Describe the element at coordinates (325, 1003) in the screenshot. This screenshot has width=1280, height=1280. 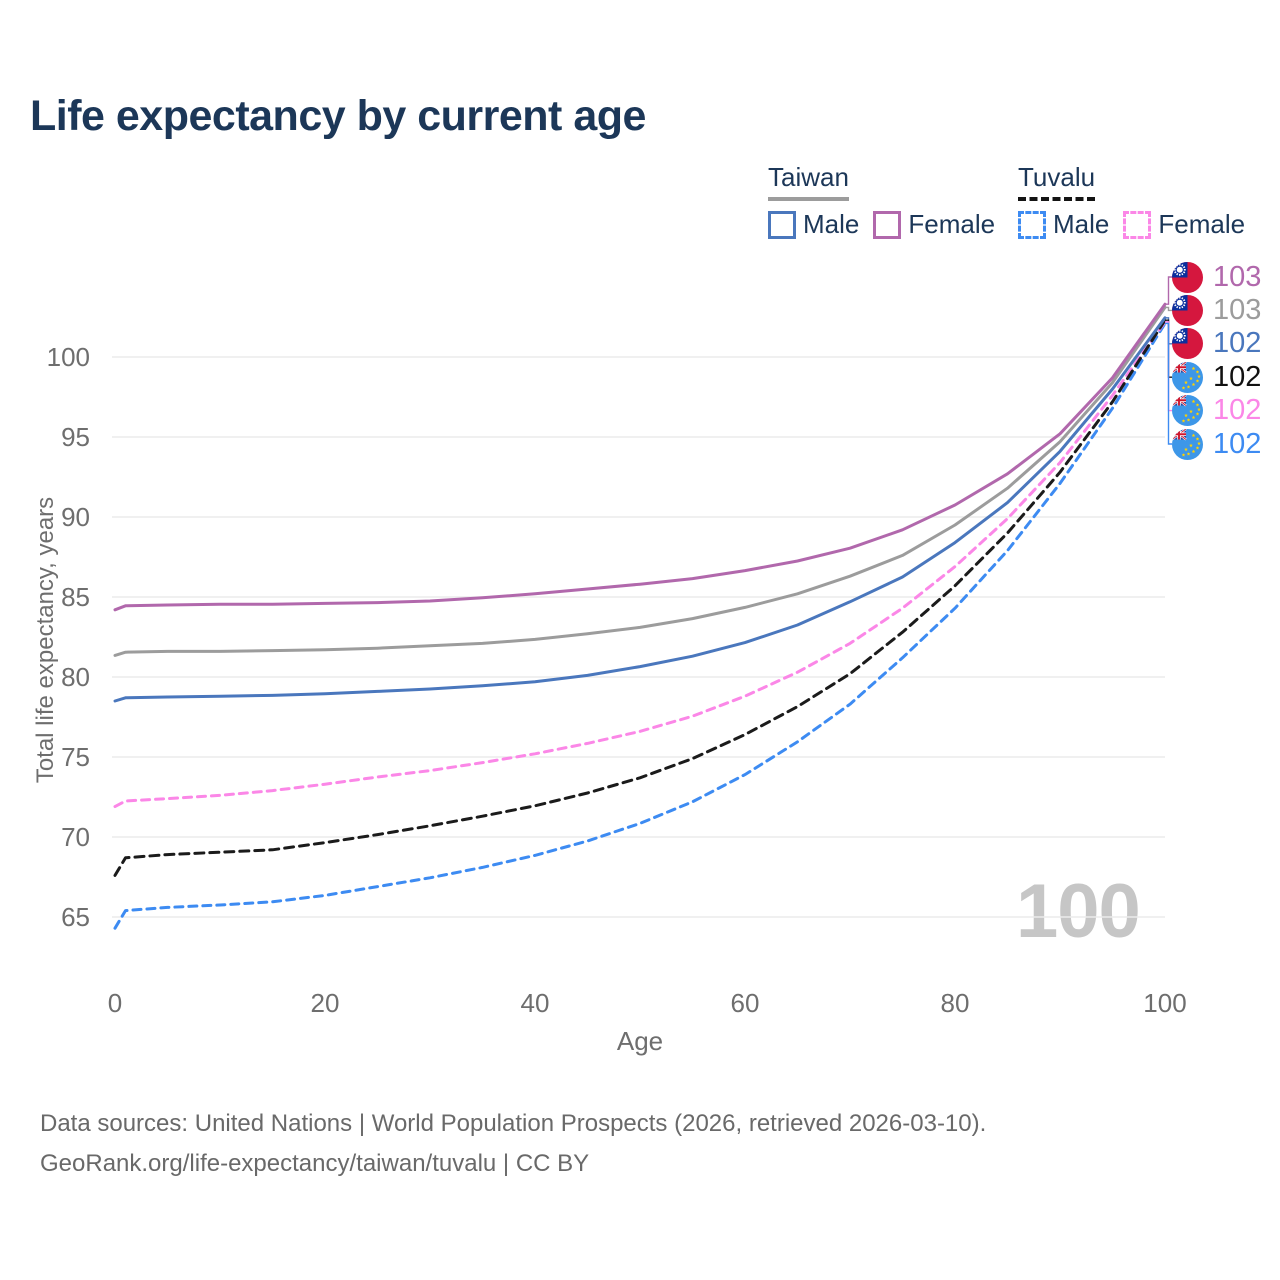
I see `x-tick-20: 20` at that location.